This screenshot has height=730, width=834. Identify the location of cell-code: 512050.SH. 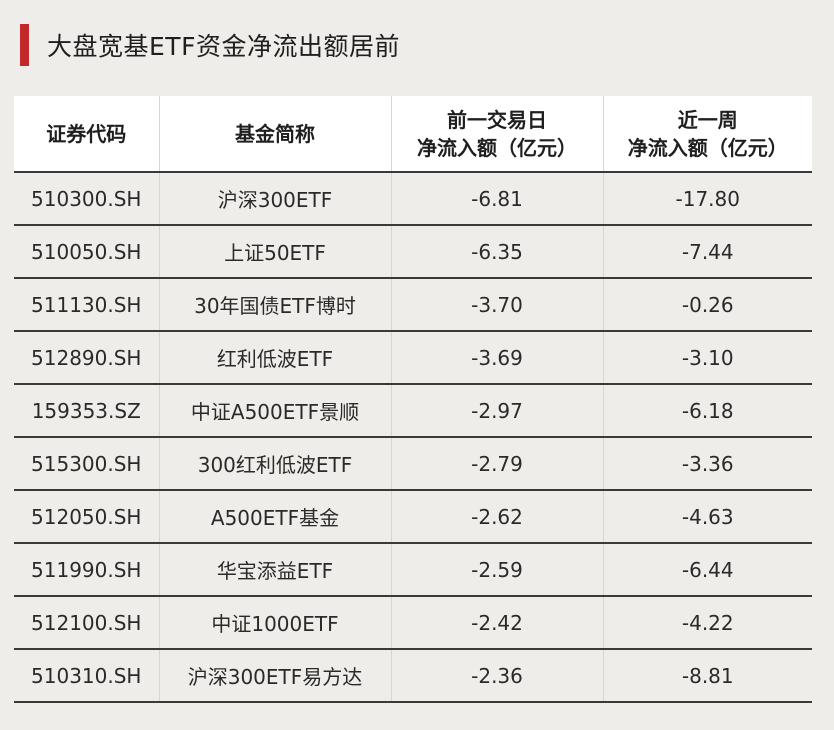
(87, 516).